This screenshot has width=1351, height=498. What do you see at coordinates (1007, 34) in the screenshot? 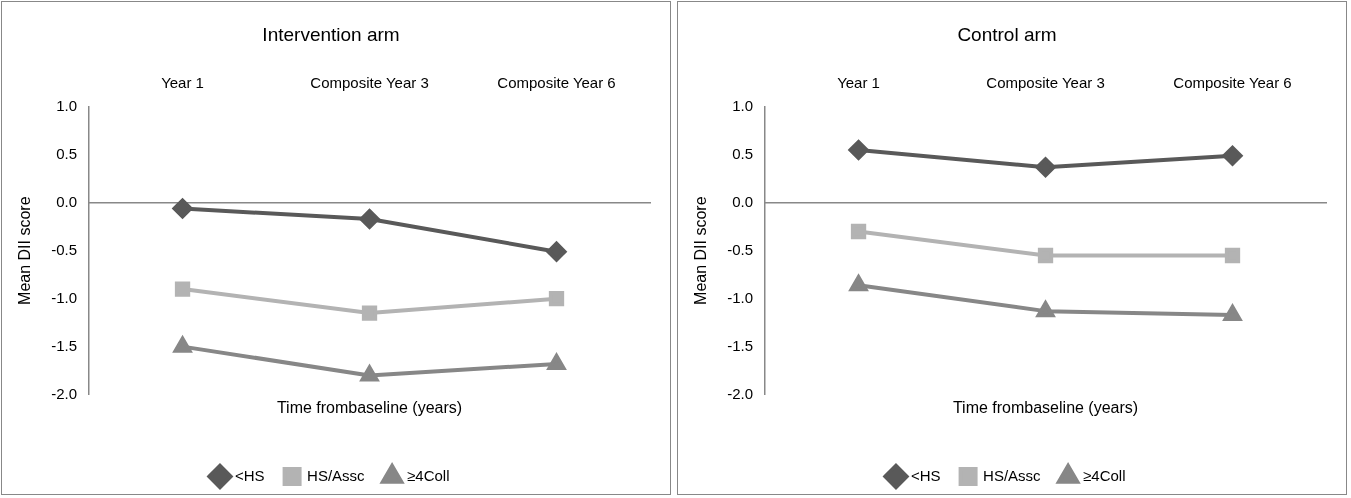
I see `chart-title: Control arm` at bounding box center [1007, 34].